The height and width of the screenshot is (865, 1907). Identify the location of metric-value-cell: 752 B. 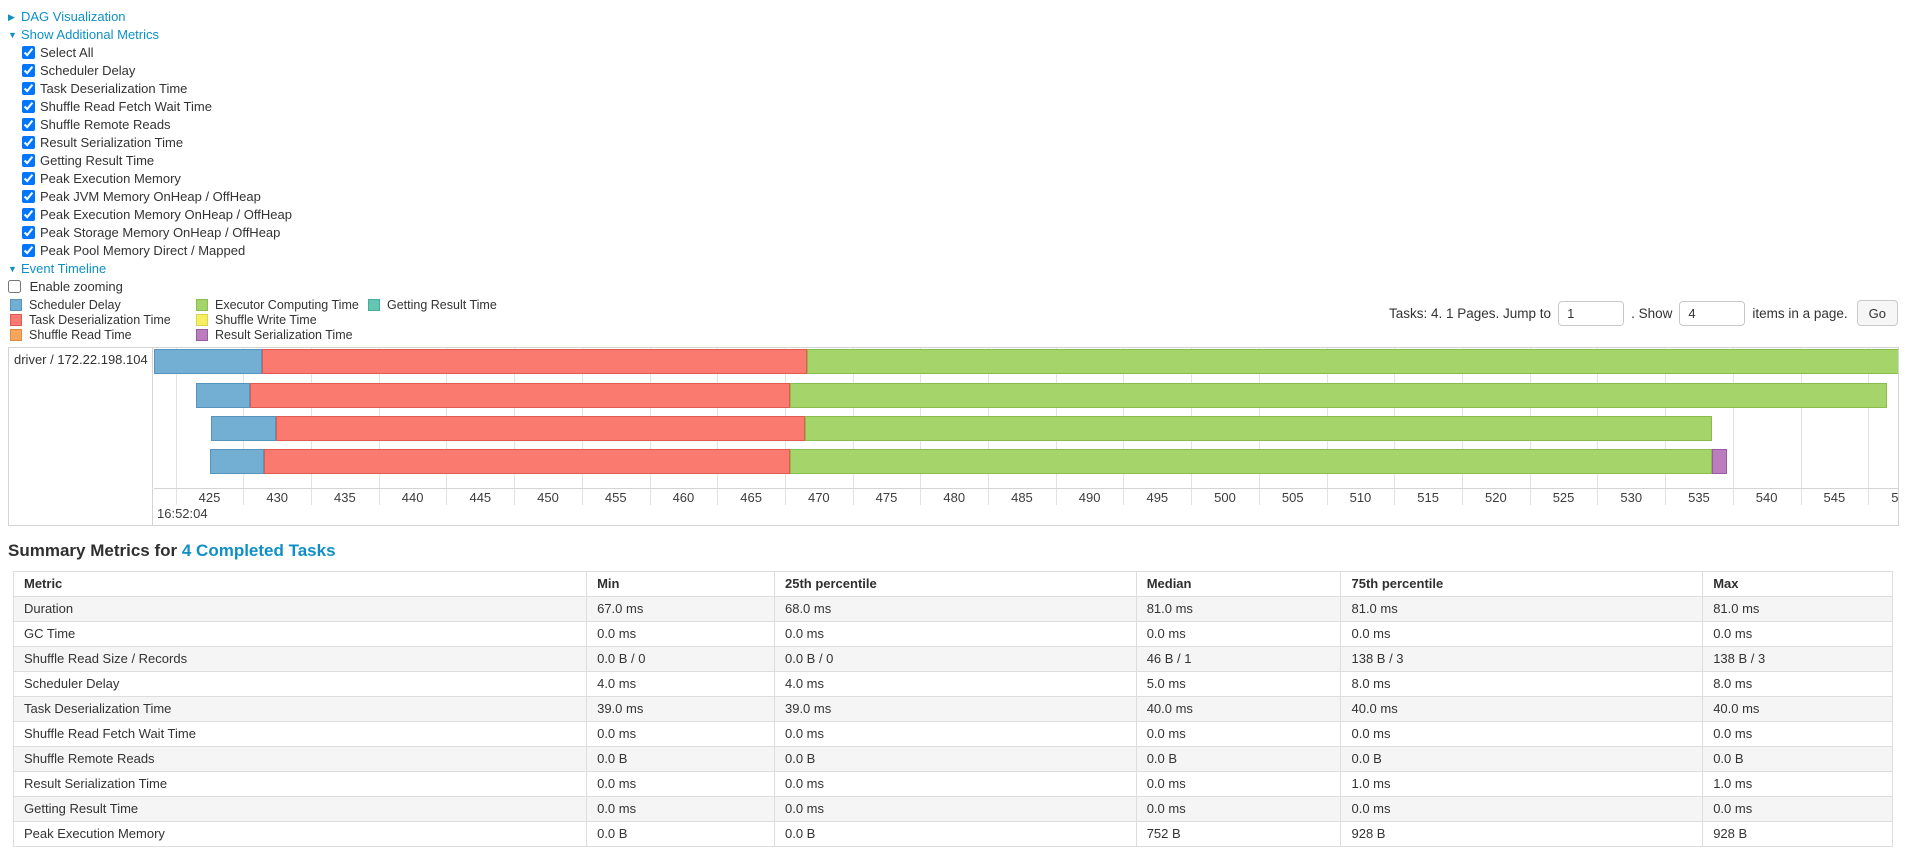
(1238, 834).